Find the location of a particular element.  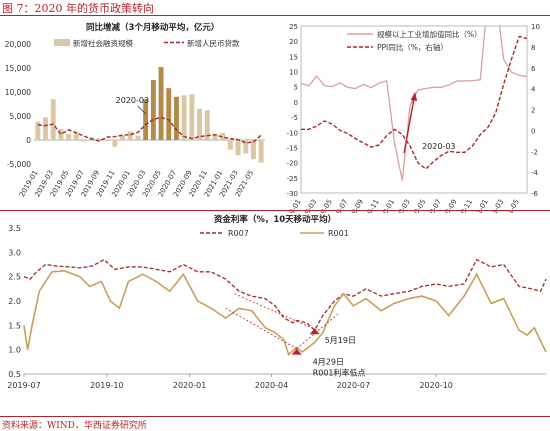

chart2-y-tick-right: 4 is located at coordinates (533, 90).